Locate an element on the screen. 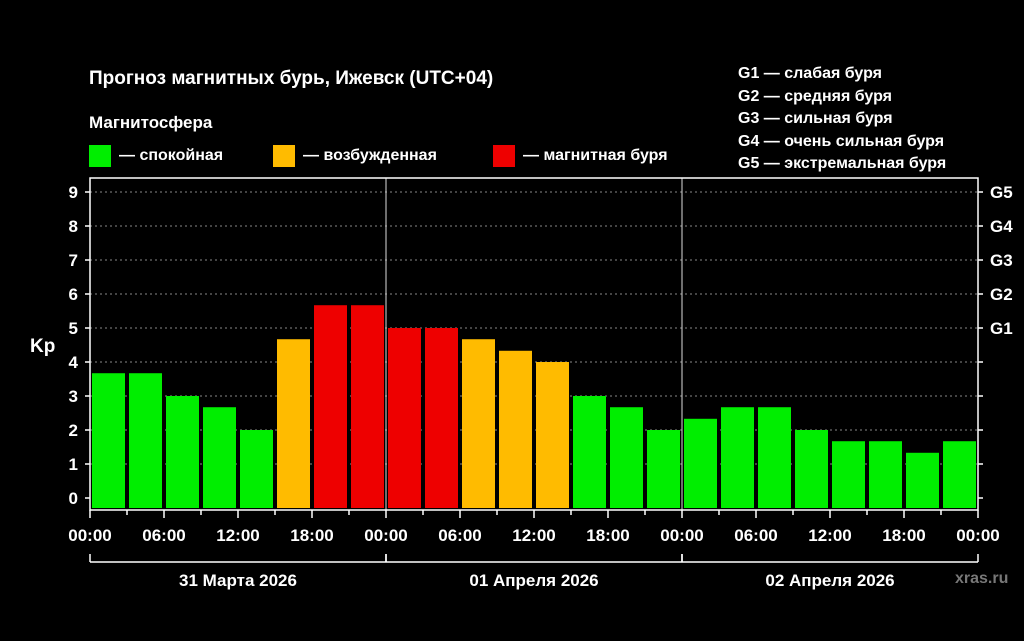 This screenshot has width=1024, height=641. legend-item-active: — возбужденная is located at coordinates (355, 156).